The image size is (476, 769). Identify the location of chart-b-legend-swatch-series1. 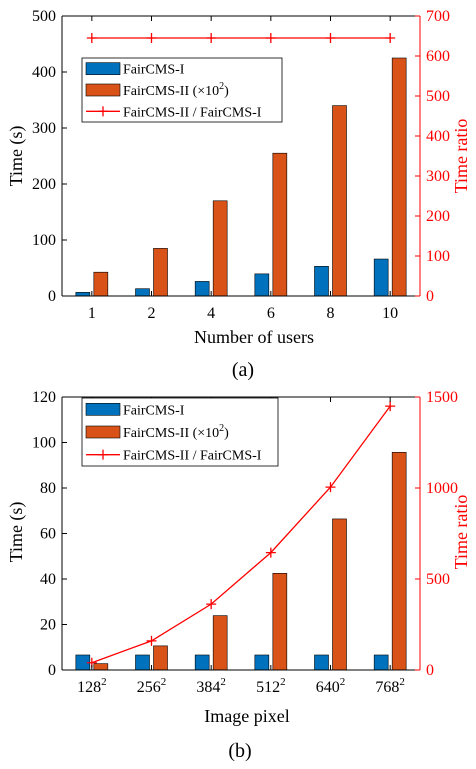
(103, 409).